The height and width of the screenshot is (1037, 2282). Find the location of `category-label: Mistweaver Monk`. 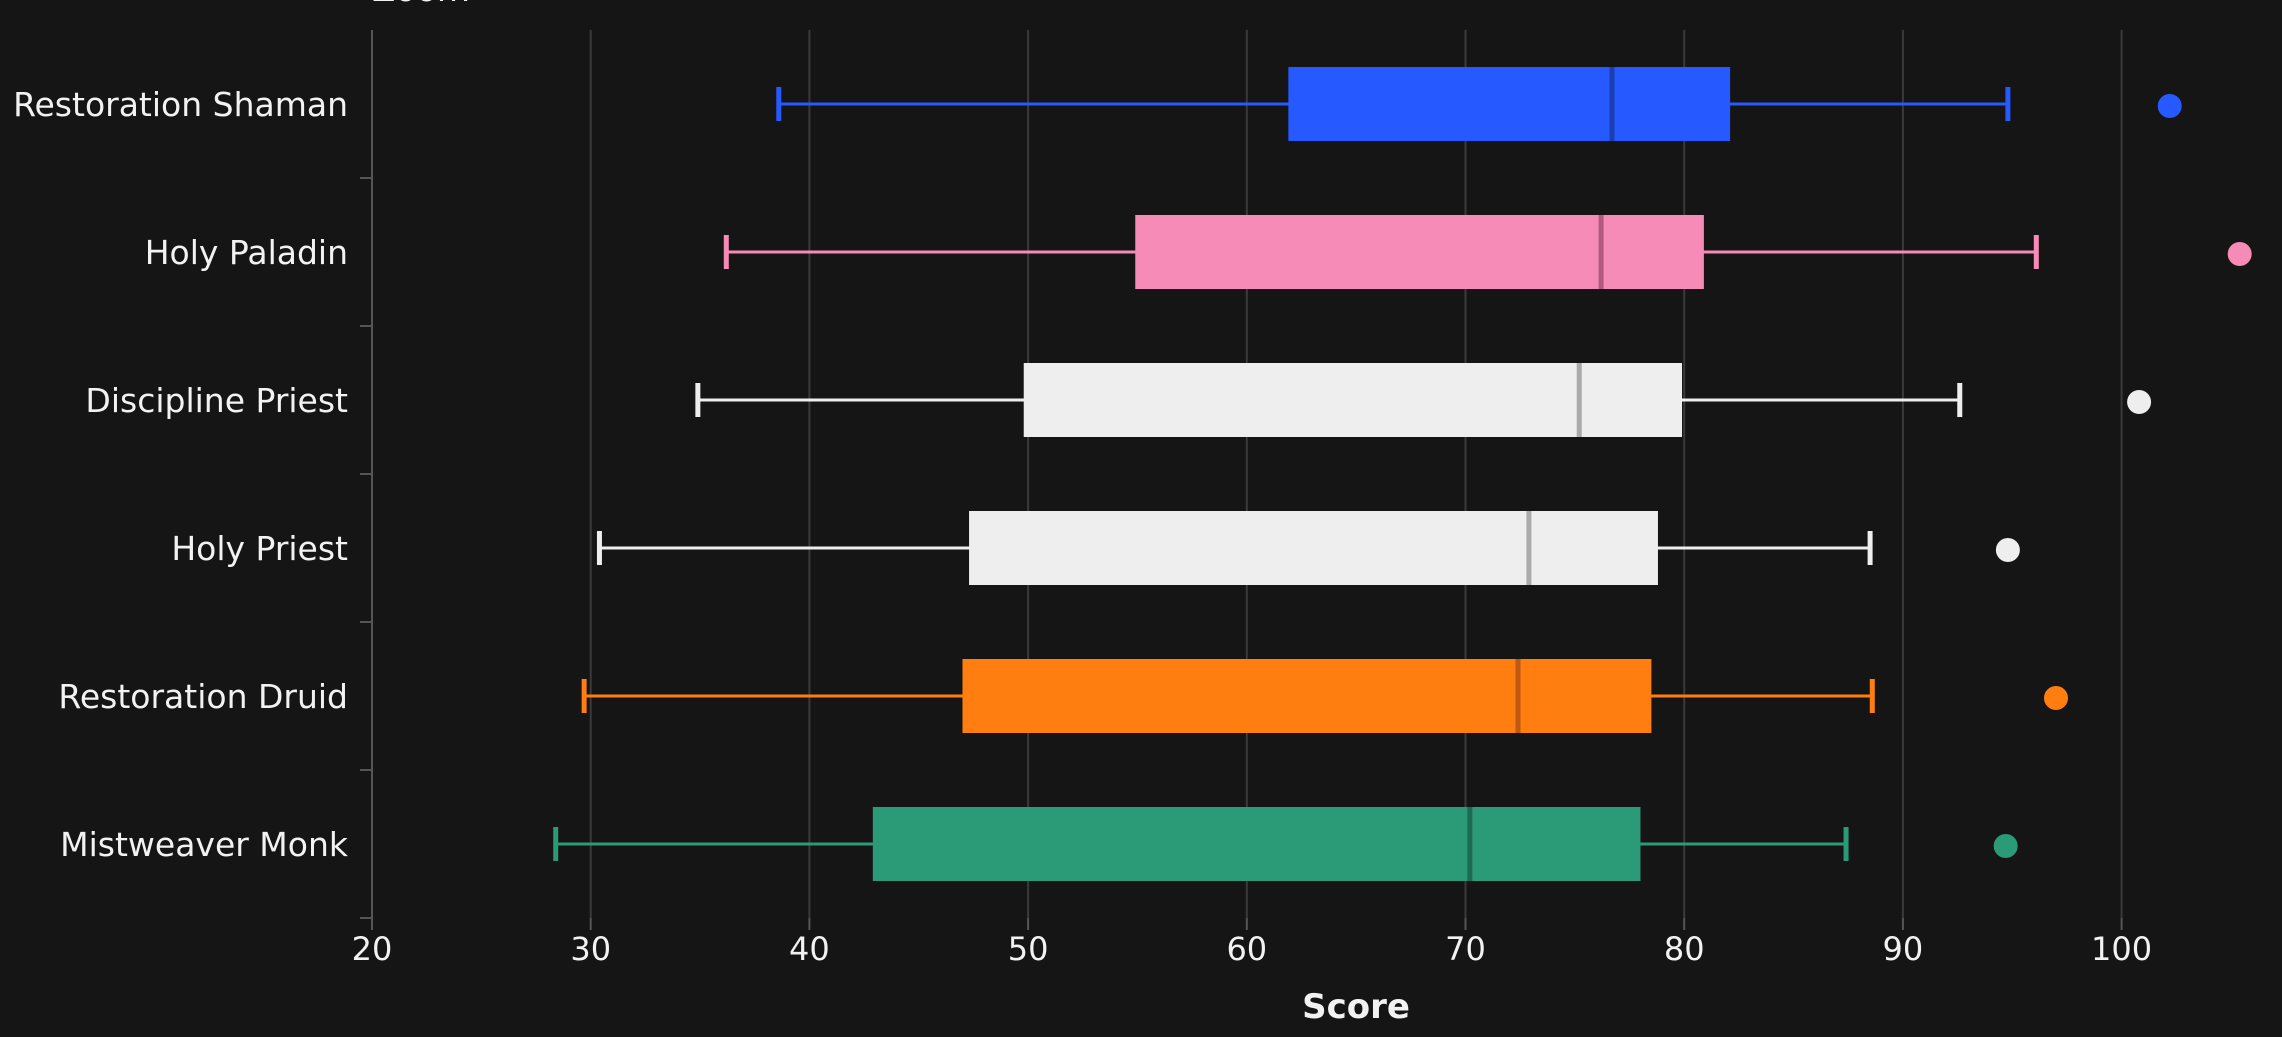

category-label: Mistweaver Monk is located at coordinates (204, 844).